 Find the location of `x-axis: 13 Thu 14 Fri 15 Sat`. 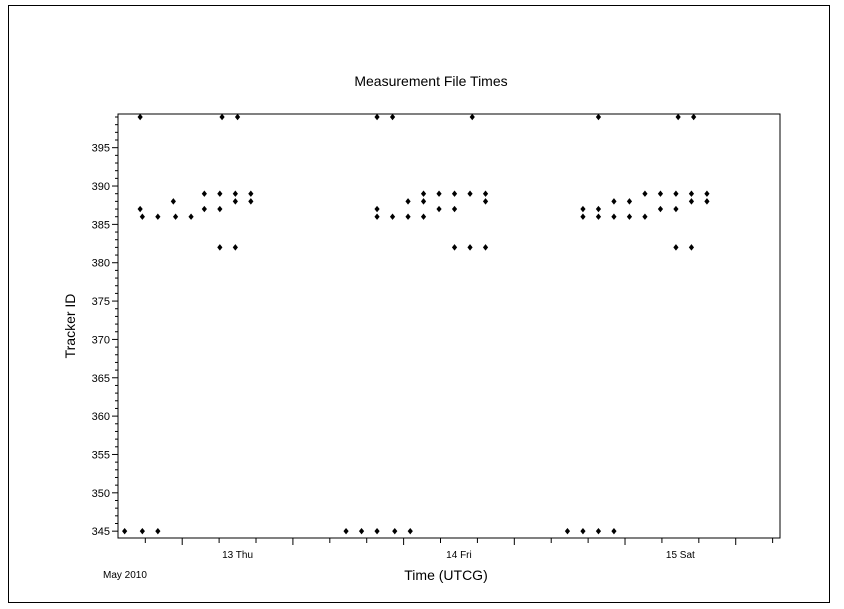

x-axis: 13 Thu 14 Fri 15 Sat is located at coordinates (459, 549).